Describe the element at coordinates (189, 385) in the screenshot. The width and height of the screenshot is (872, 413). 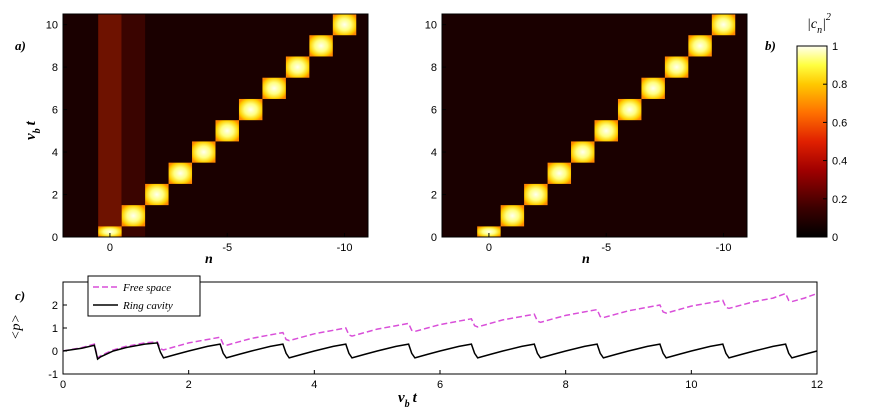
I see `line-xtick-label-1: 2` at that location.